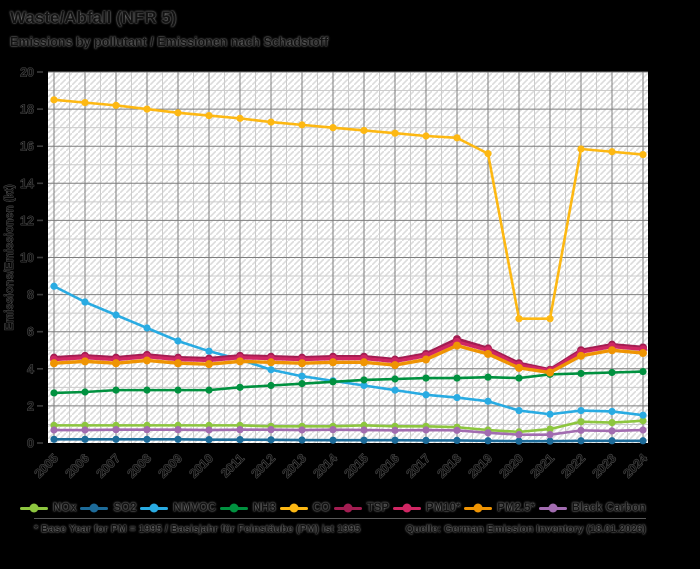 Image resolution: width=700 pixels, height=569 pixels. I want to click on x-tick-label: 2016, so click(388, 466).